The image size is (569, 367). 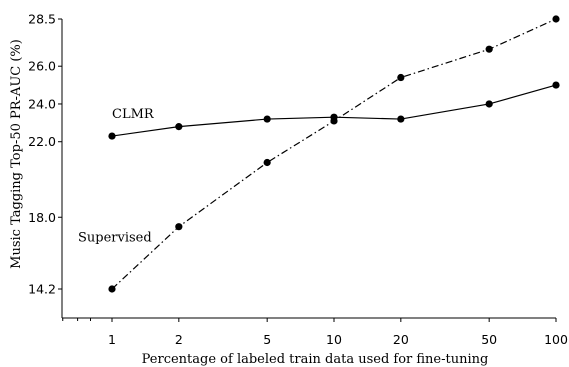 I want to click on x-tick-label: 50, so click(x=489, y=339).